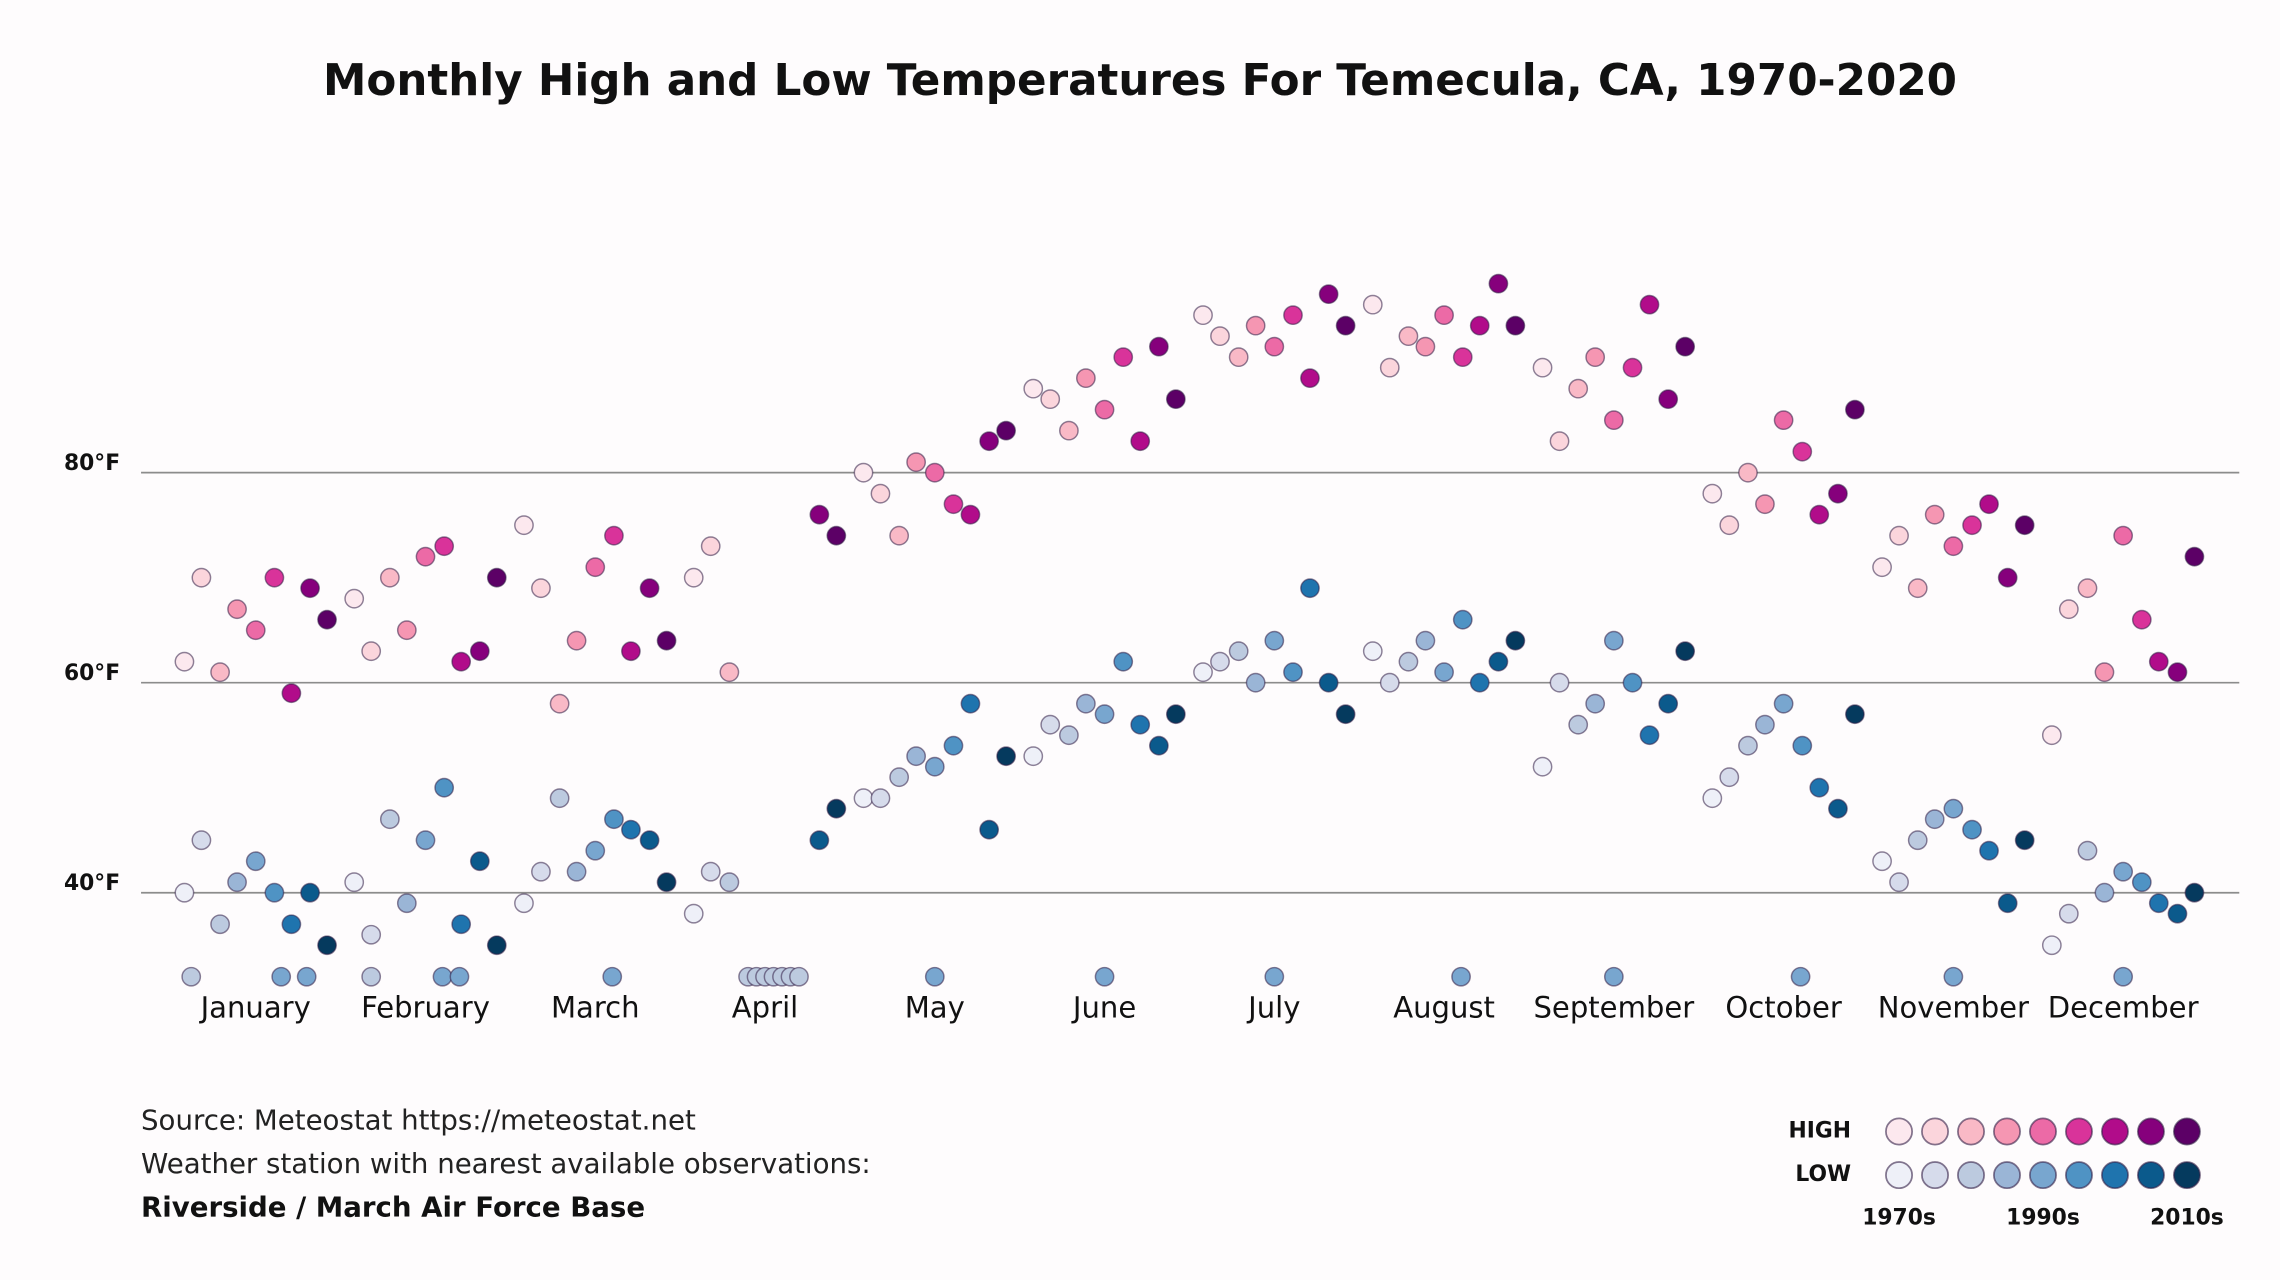 The height and width of the screenshot is (1280, 2280). Describe the element at coordinates (1823, 1174) in the screenshot. I see `legend-row-label: LOW` at that location.